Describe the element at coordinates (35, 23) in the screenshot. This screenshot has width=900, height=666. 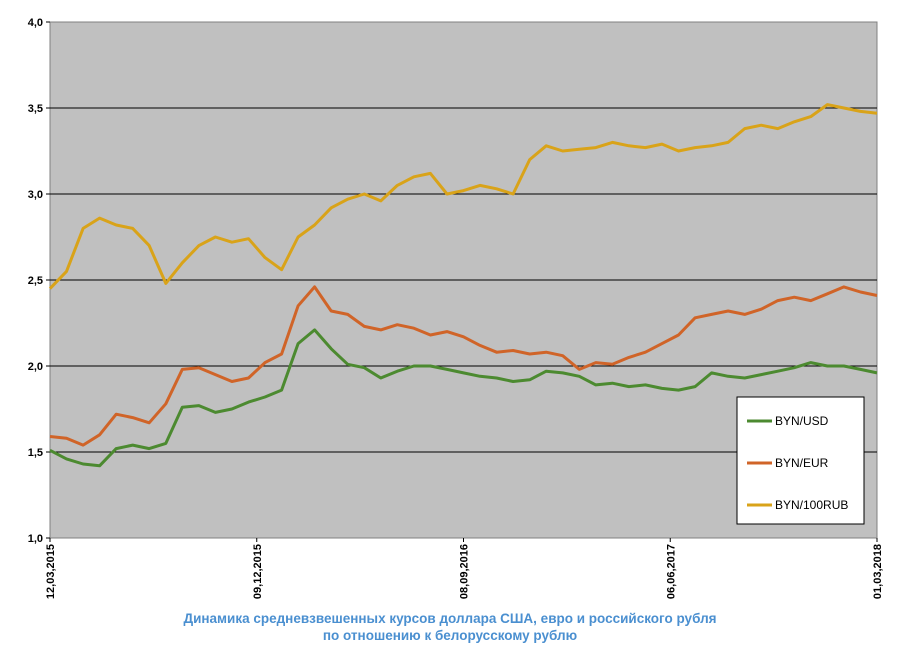
I see `y-tick-label: 4,0` at that location.